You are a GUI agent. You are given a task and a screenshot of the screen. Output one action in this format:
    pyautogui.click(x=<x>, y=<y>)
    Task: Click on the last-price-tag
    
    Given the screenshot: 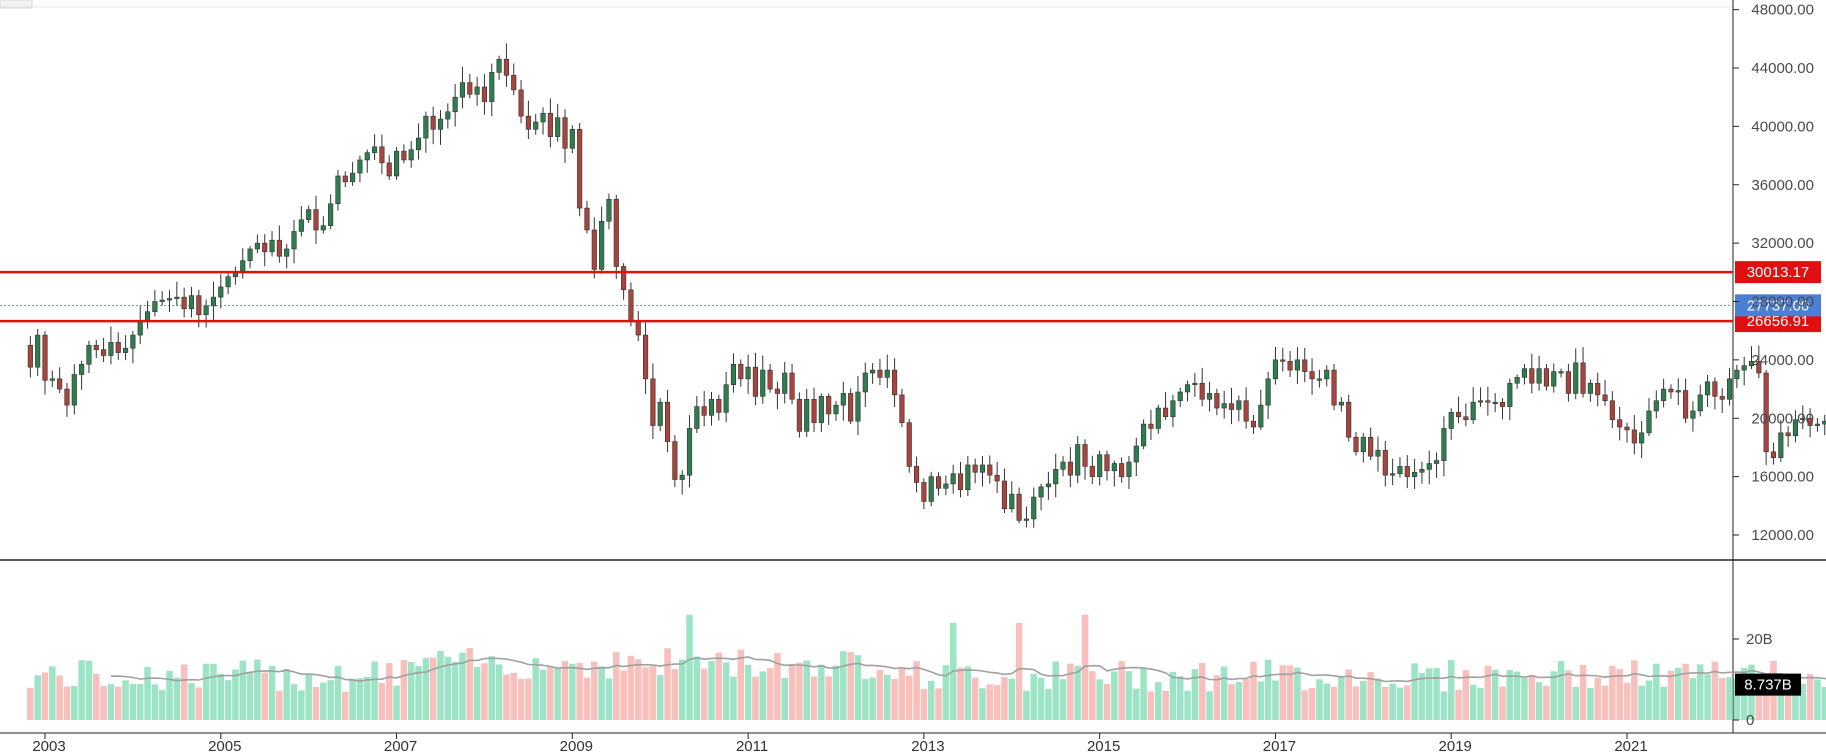 What is the action you would take?
    pyautogui.click(x=1778, y=305)
    